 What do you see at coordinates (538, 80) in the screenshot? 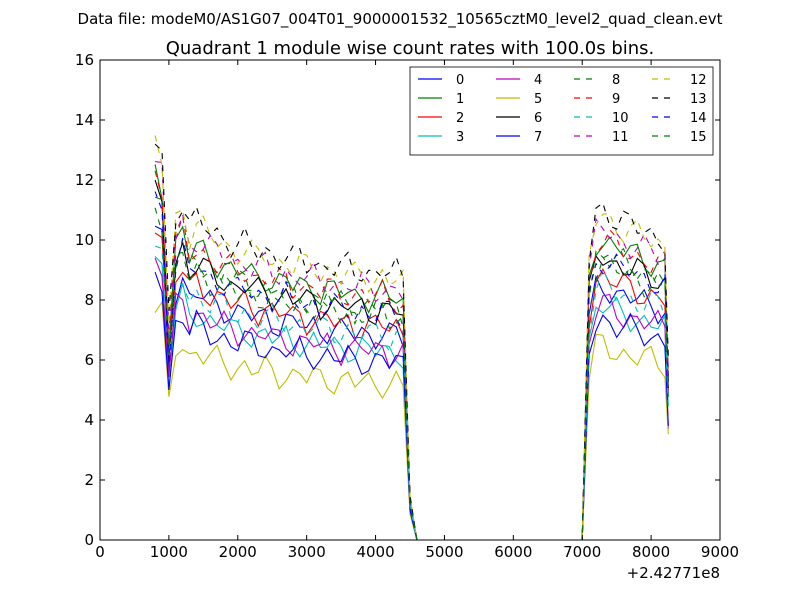
I see `legend-entry-label: 4` at bounding box center [538, 80].